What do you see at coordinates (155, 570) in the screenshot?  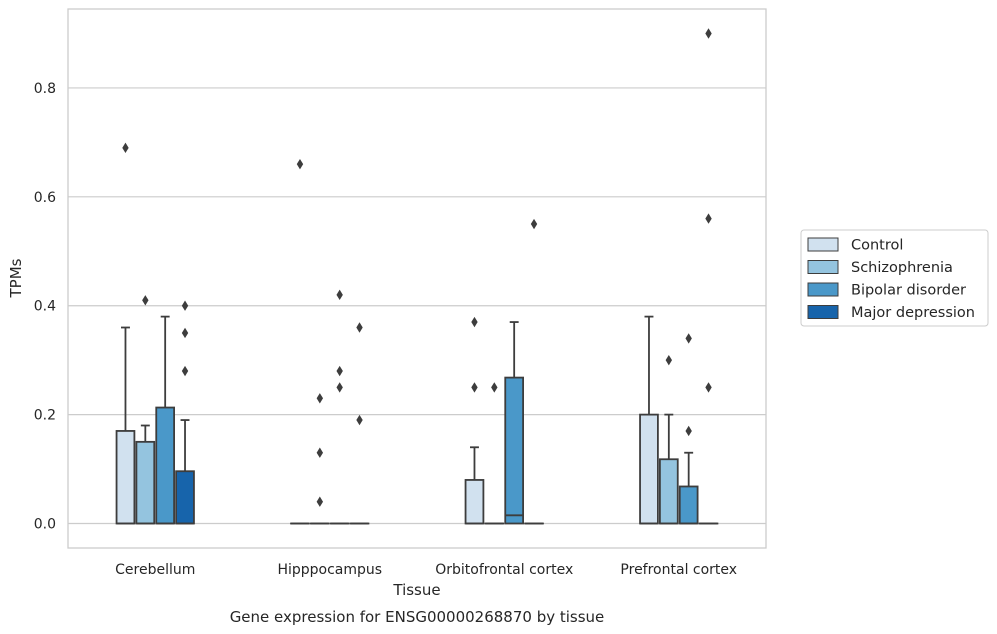 I see `x-tick-label: Cerebellum` at bounding box center [155, 570].